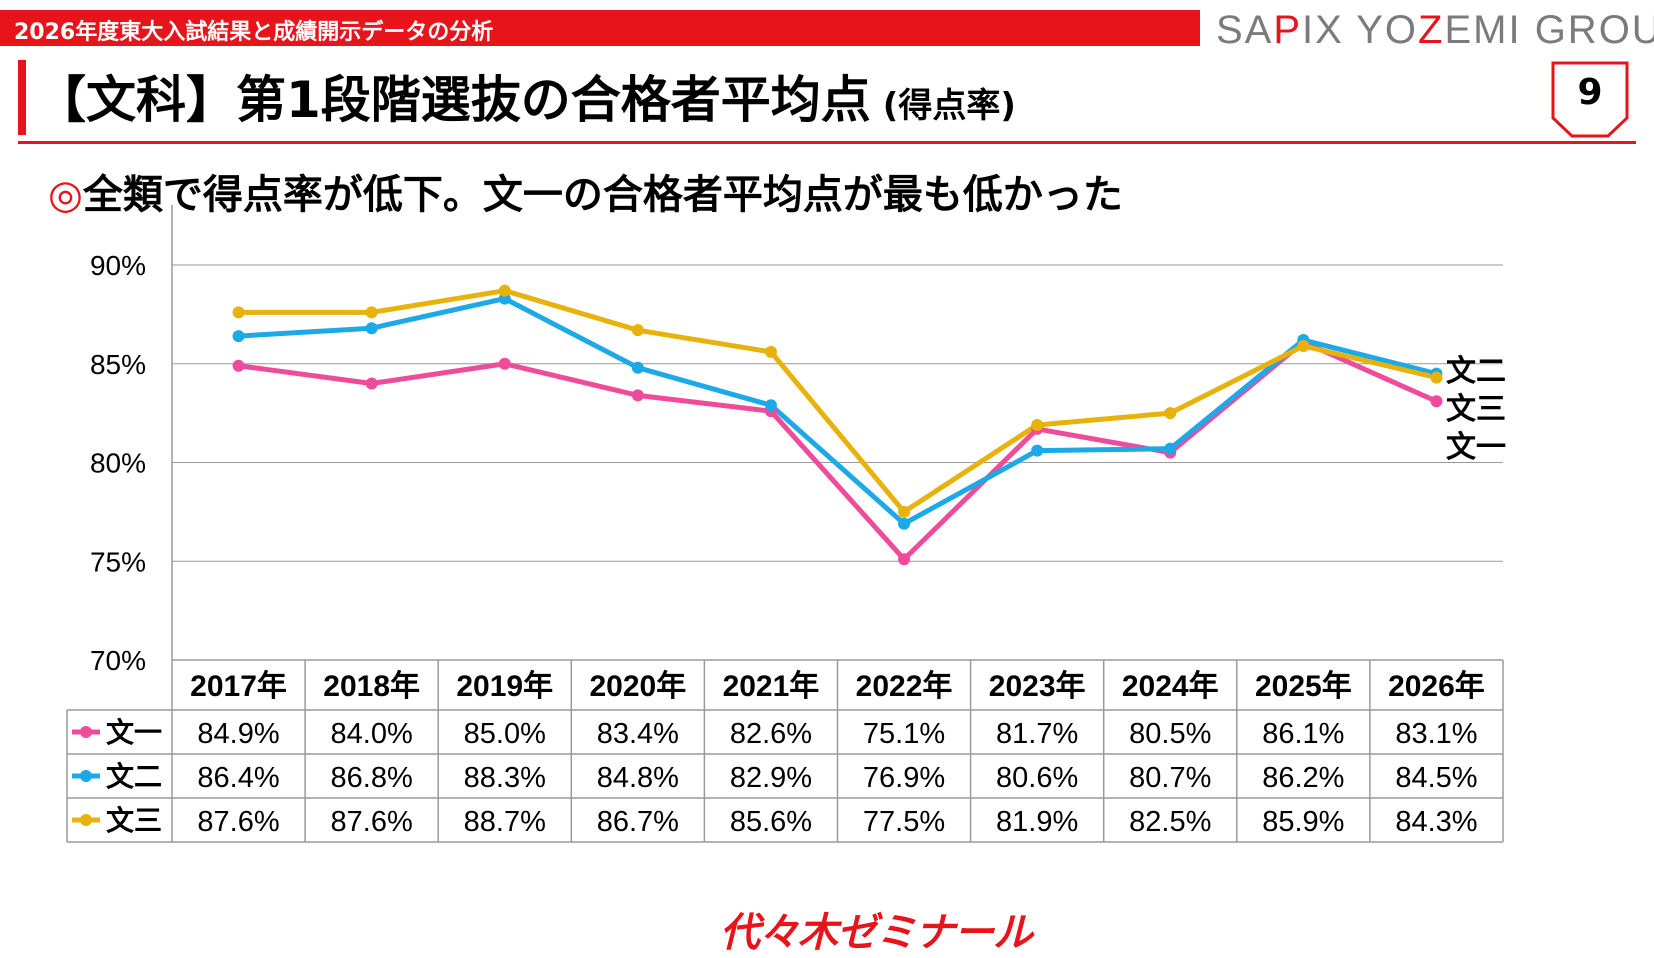  I want to click on data-label: 81.7%, so click(1037, 734).